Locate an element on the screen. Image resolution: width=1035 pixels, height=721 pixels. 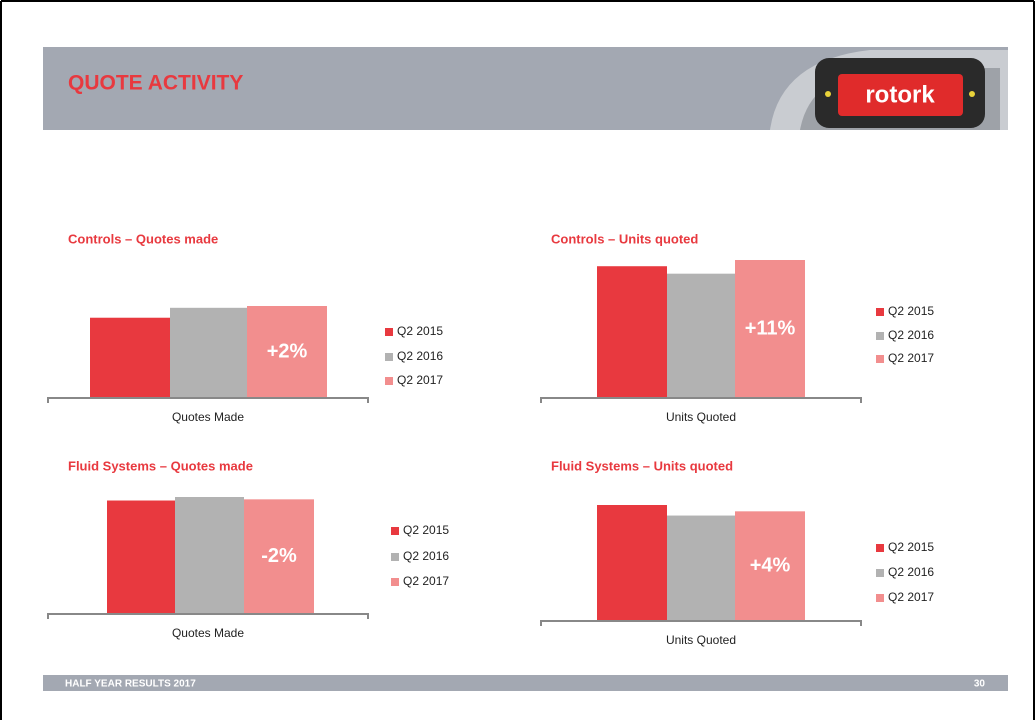
slide-title: QUOTE ACTIVITY is located at coordinates (155, 83).